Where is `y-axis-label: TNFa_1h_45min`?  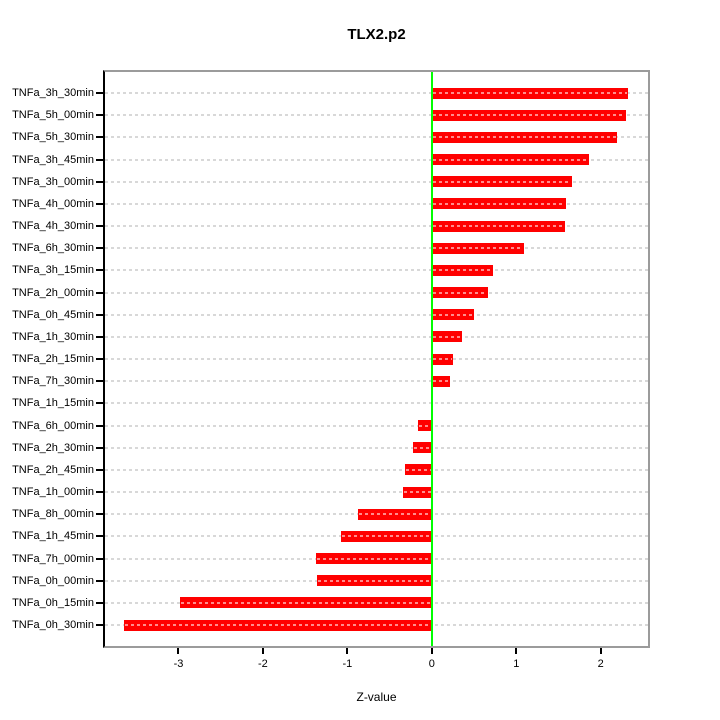 y-axis-label: TNFa_1h_45min is located at coordinates (53, 536).